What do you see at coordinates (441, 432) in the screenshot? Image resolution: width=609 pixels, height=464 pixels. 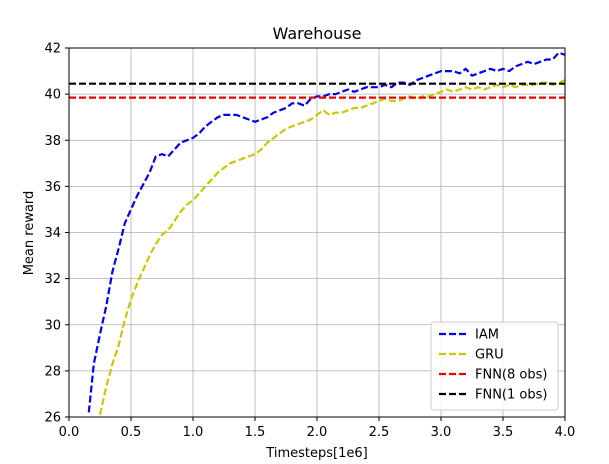 I see `x-tick-label: 3.0` at bounding box center [441, 432].